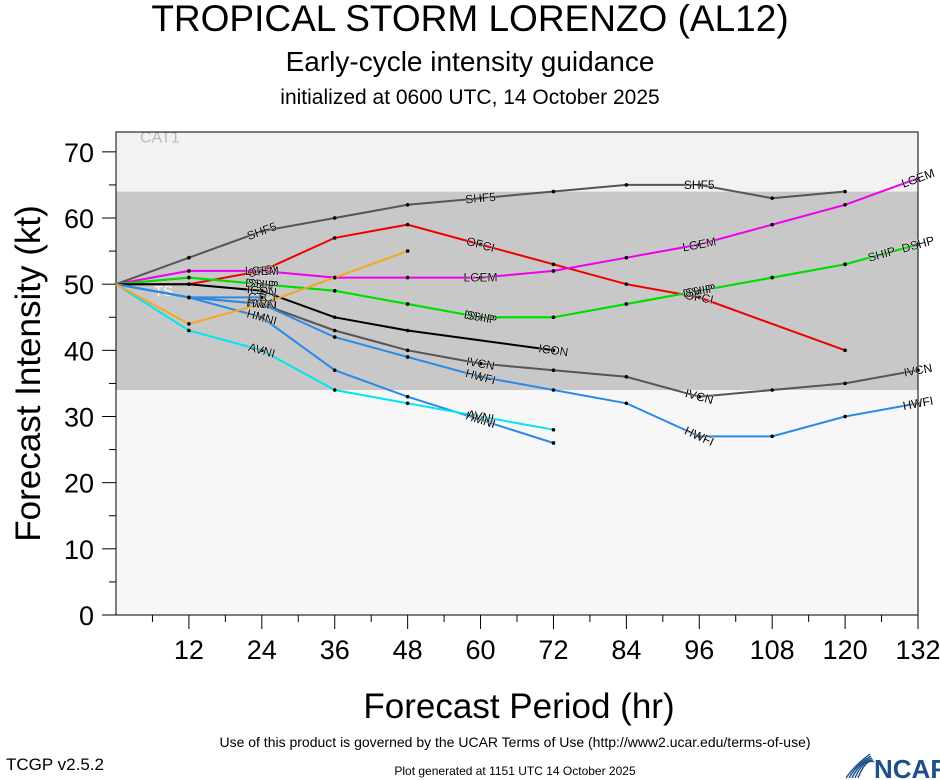 This screenshot has height=780, width=940. I want to click on ncar-logo: NCAR, so click(892, 766).